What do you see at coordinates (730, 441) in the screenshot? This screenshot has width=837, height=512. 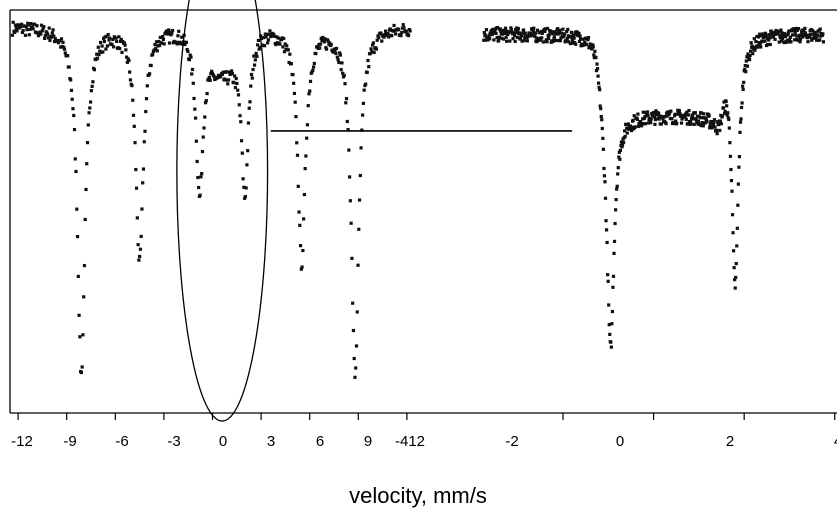 I see `tick-label: 2` at bounding box center [730, 441].